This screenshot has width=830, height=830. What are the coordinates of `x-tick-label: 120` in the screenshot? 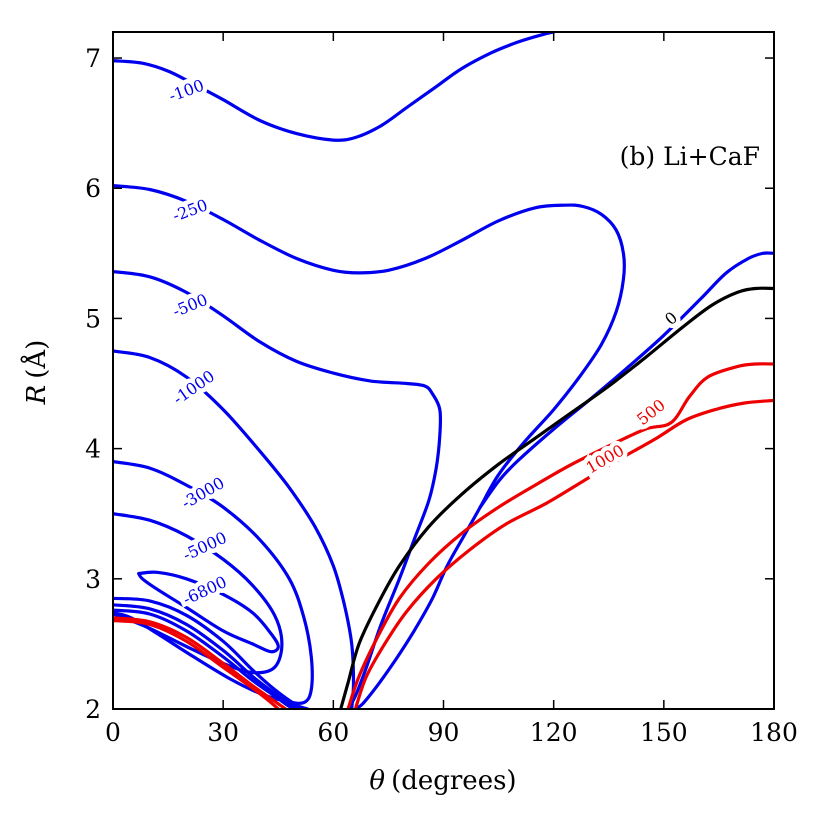 It's located at (554, 732).